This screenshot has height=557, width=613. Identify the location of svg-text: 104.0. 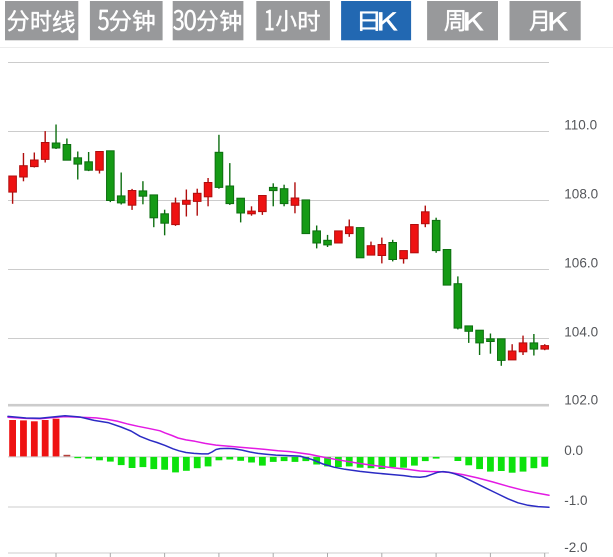
(581, 332).